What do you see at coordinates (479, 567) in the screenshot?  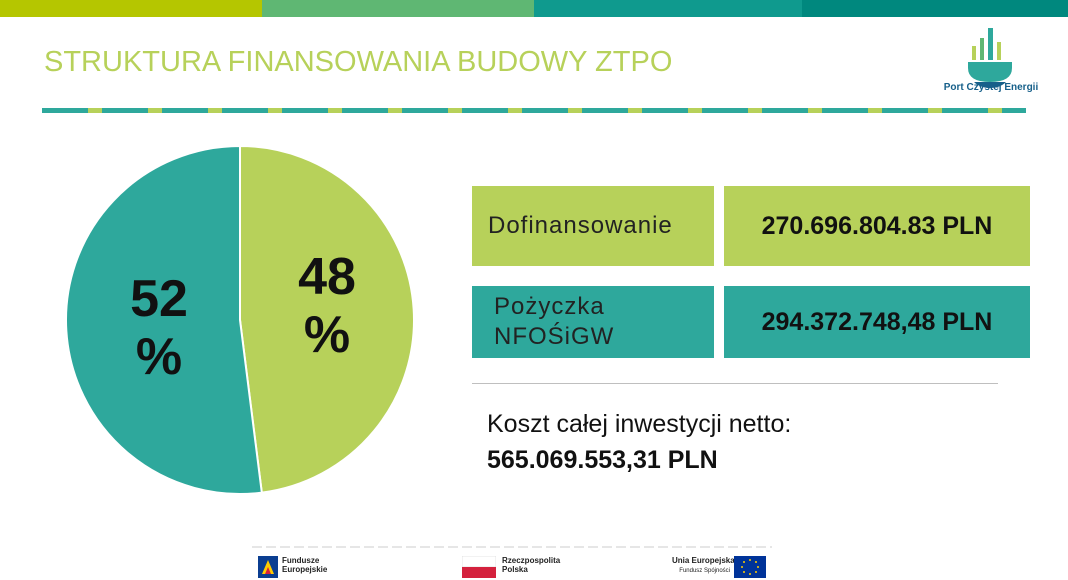 I see `polish-flag-icon` at bounding box center [479, 567].